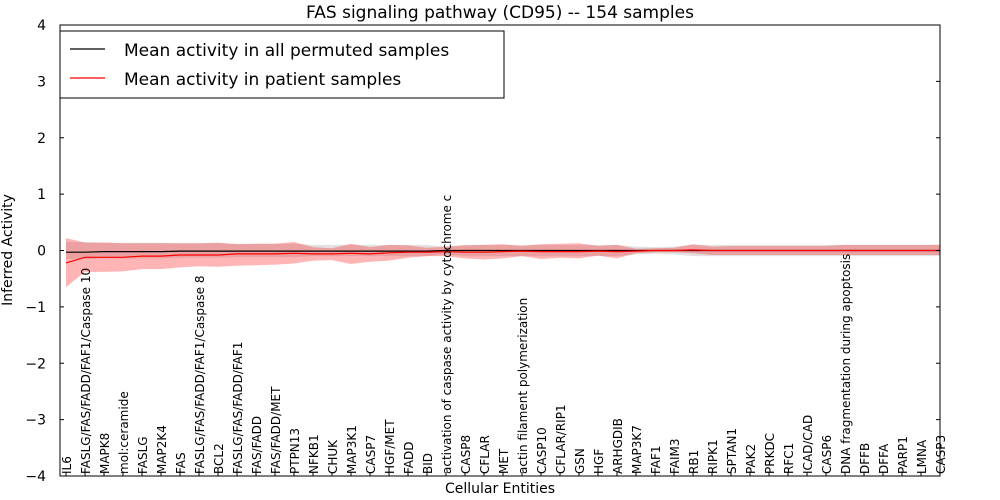 This screenshot has height=500, width=1000. I want to click on x-category-label: FASLG, so click(143, 455).